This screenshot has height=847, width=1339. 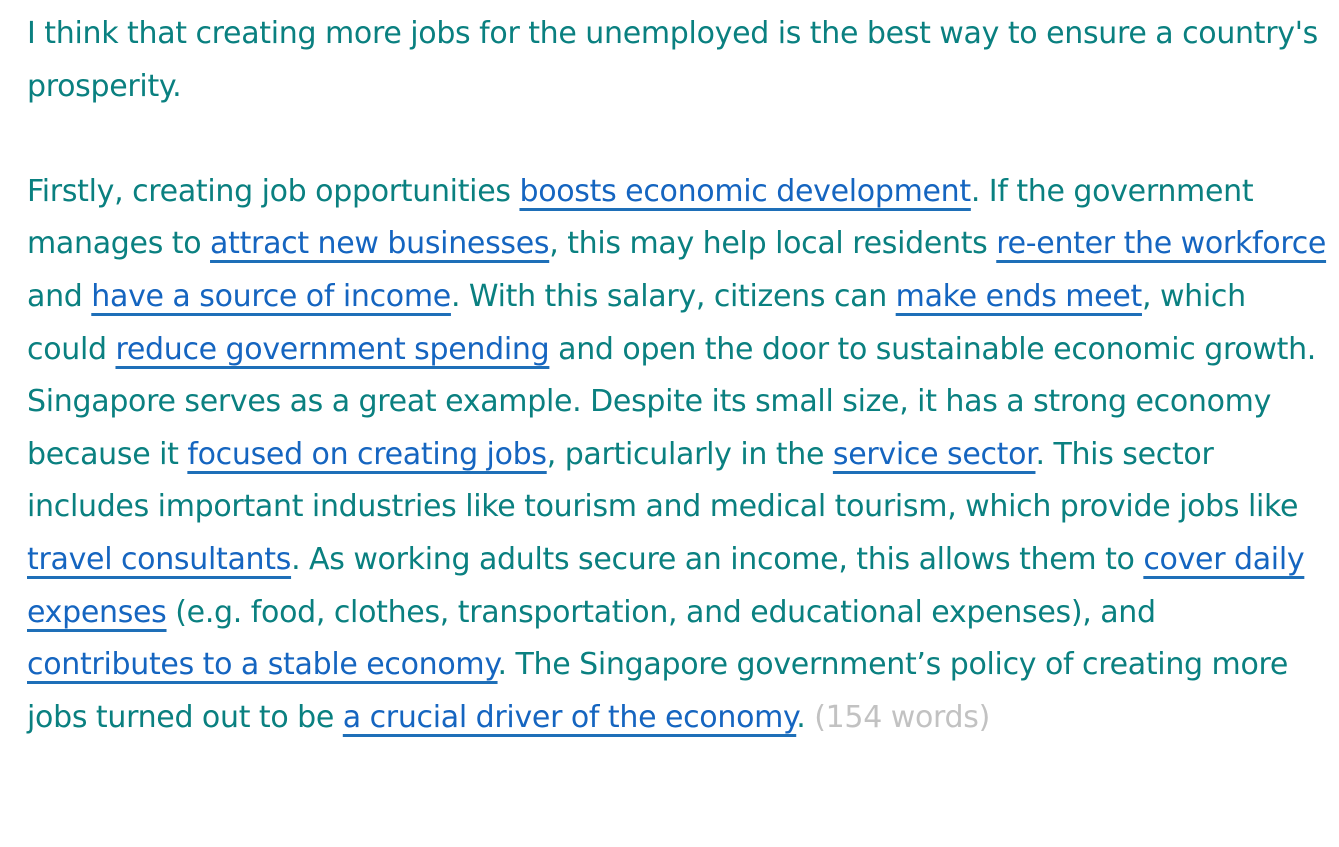 I want to click on body-text: . With this salary, citizens can, so click(x=673, y=296).